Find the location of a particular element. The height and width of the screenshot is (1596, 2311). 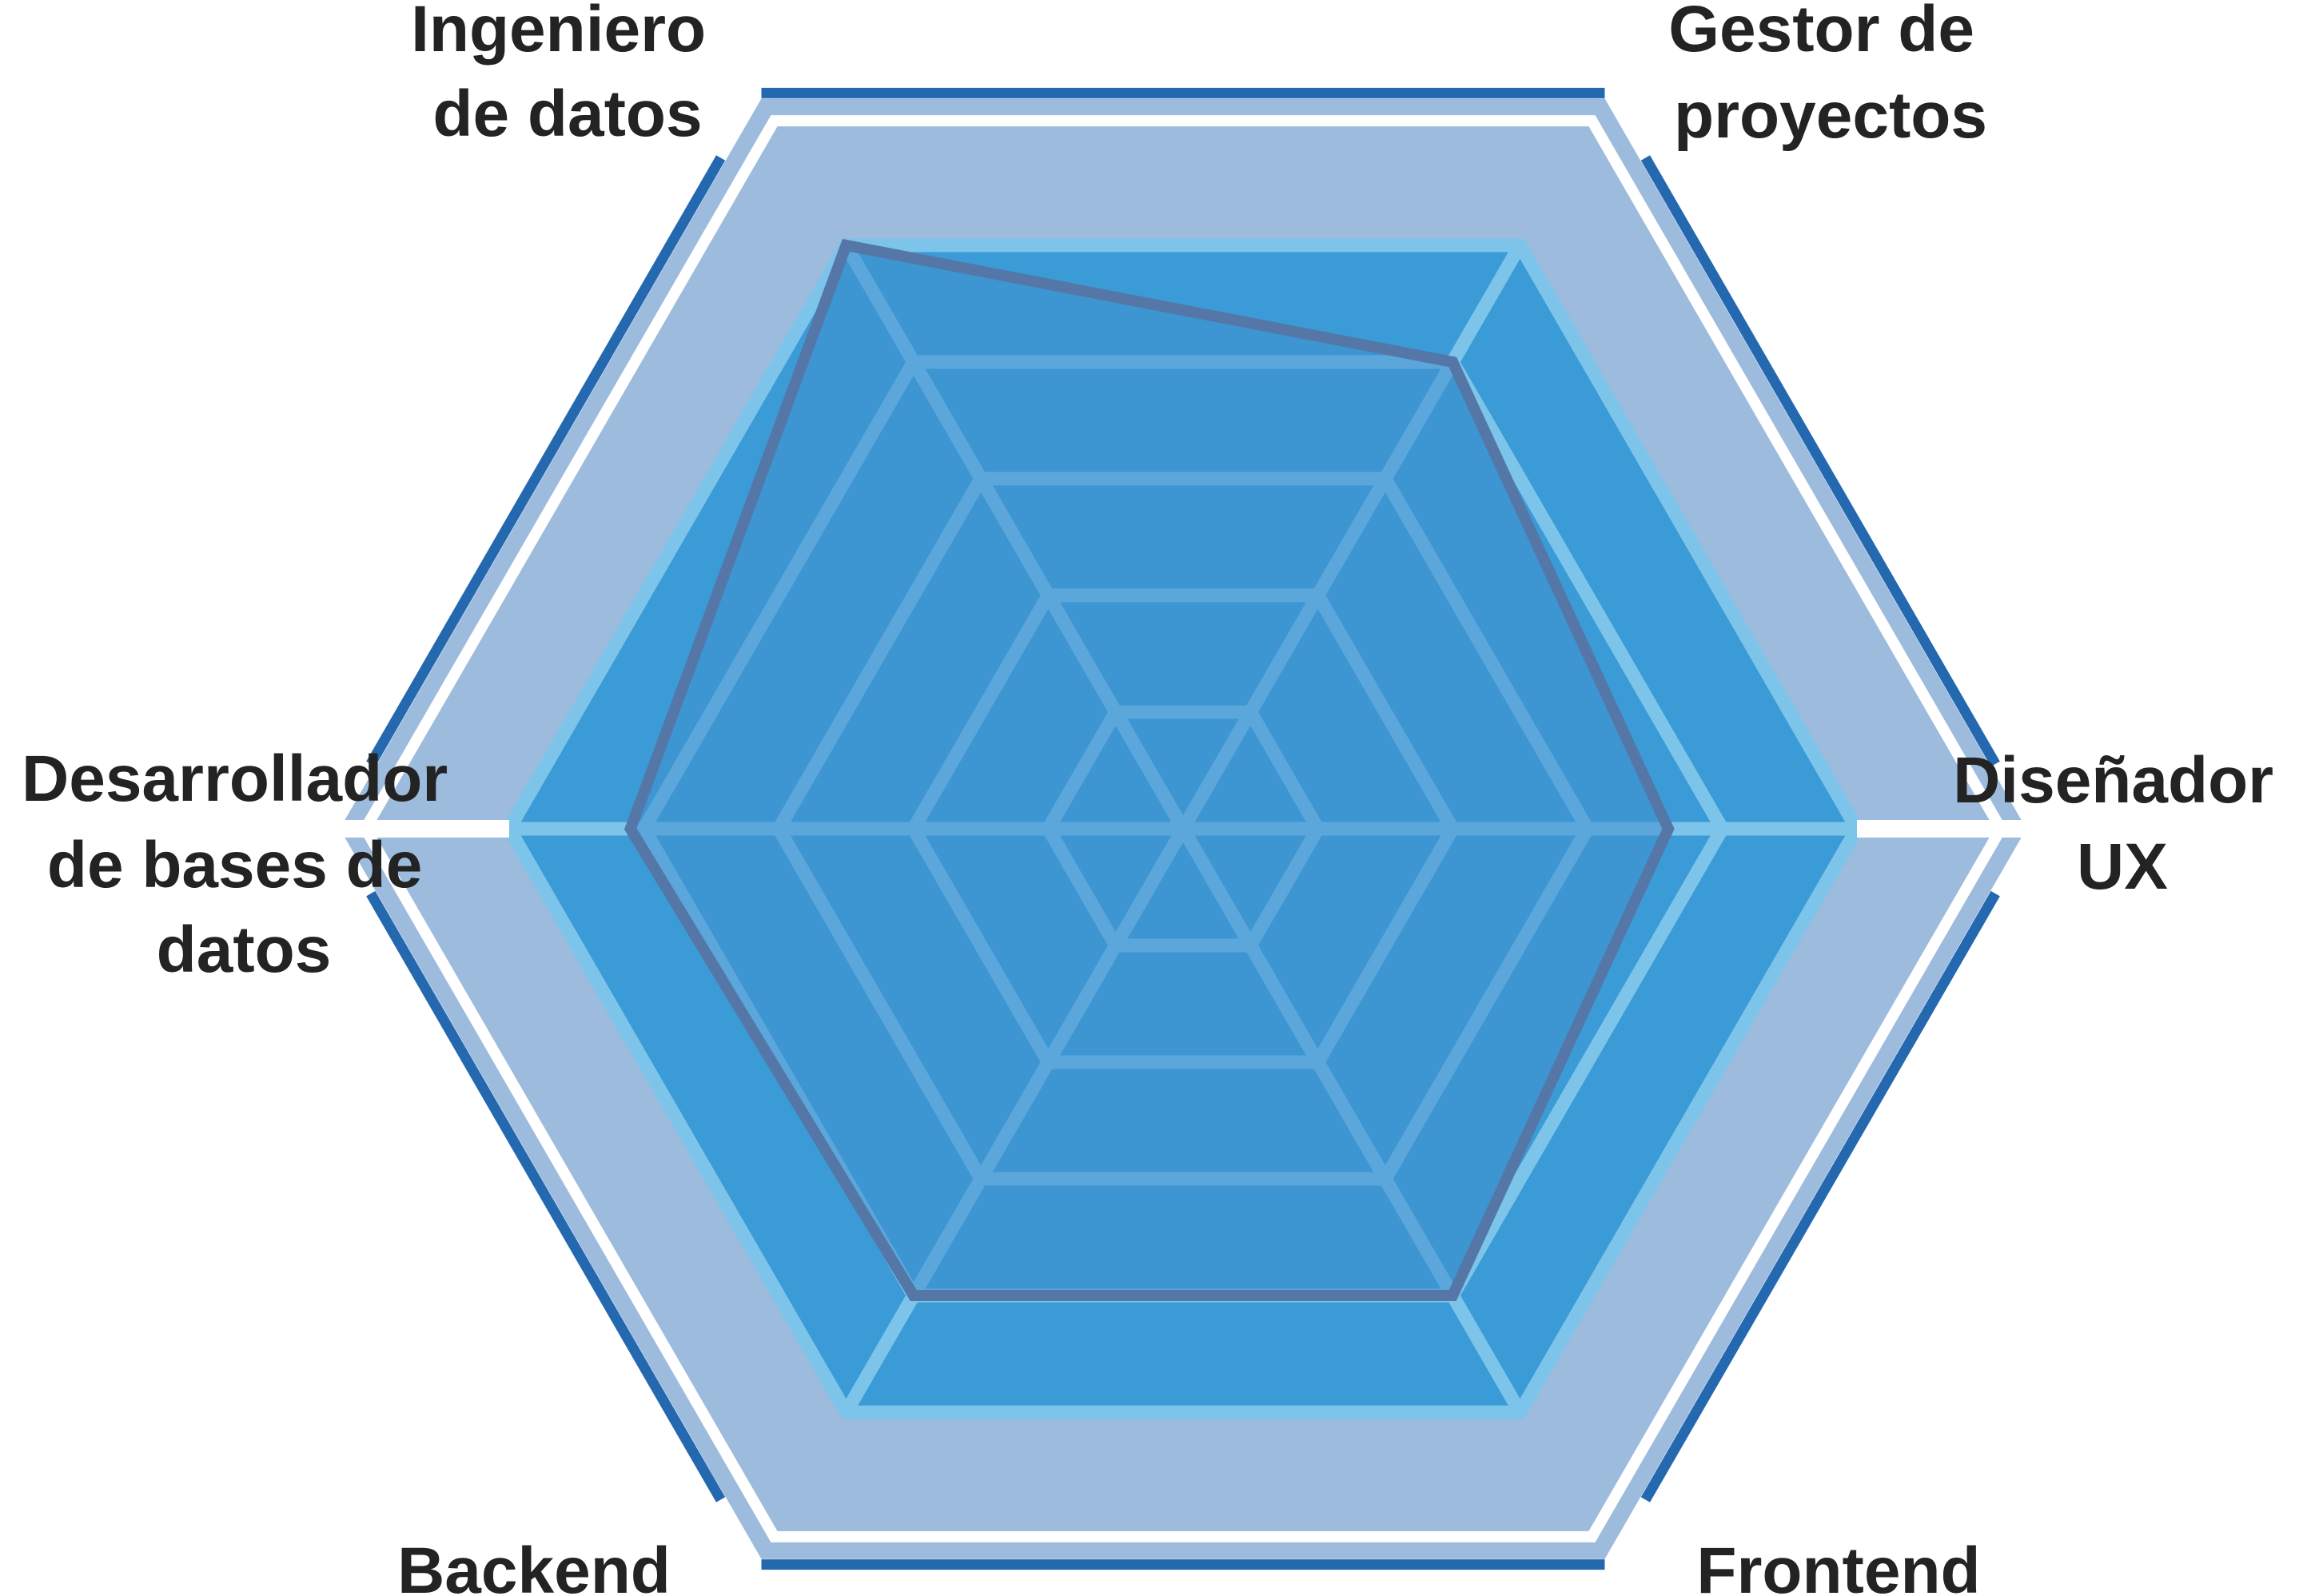

series-0-point-desarrollador-de-bases-de-datos is located at coordinates (630, 828).